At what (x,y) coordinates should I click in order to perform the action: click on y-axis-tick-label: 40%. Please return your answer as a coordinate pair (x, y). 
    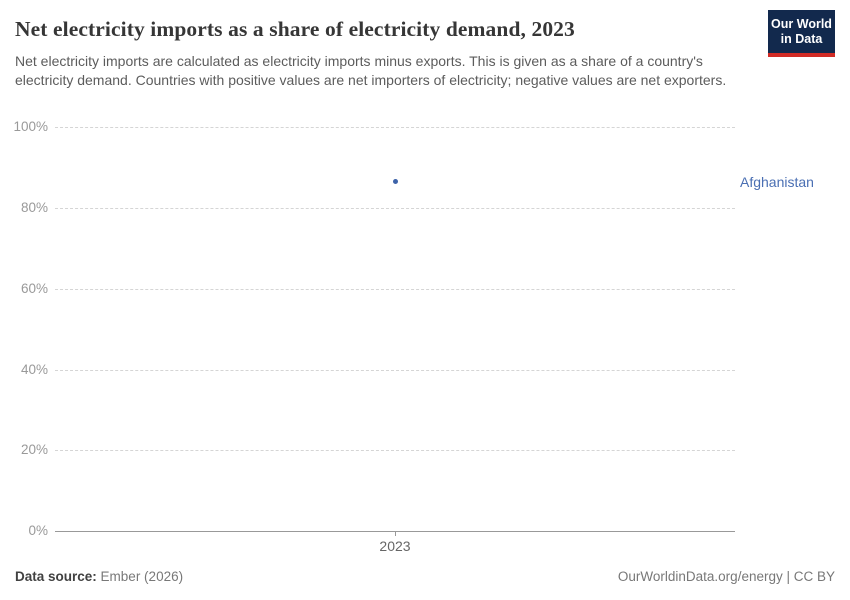
    Looking at the image, I should click on (34, 369).